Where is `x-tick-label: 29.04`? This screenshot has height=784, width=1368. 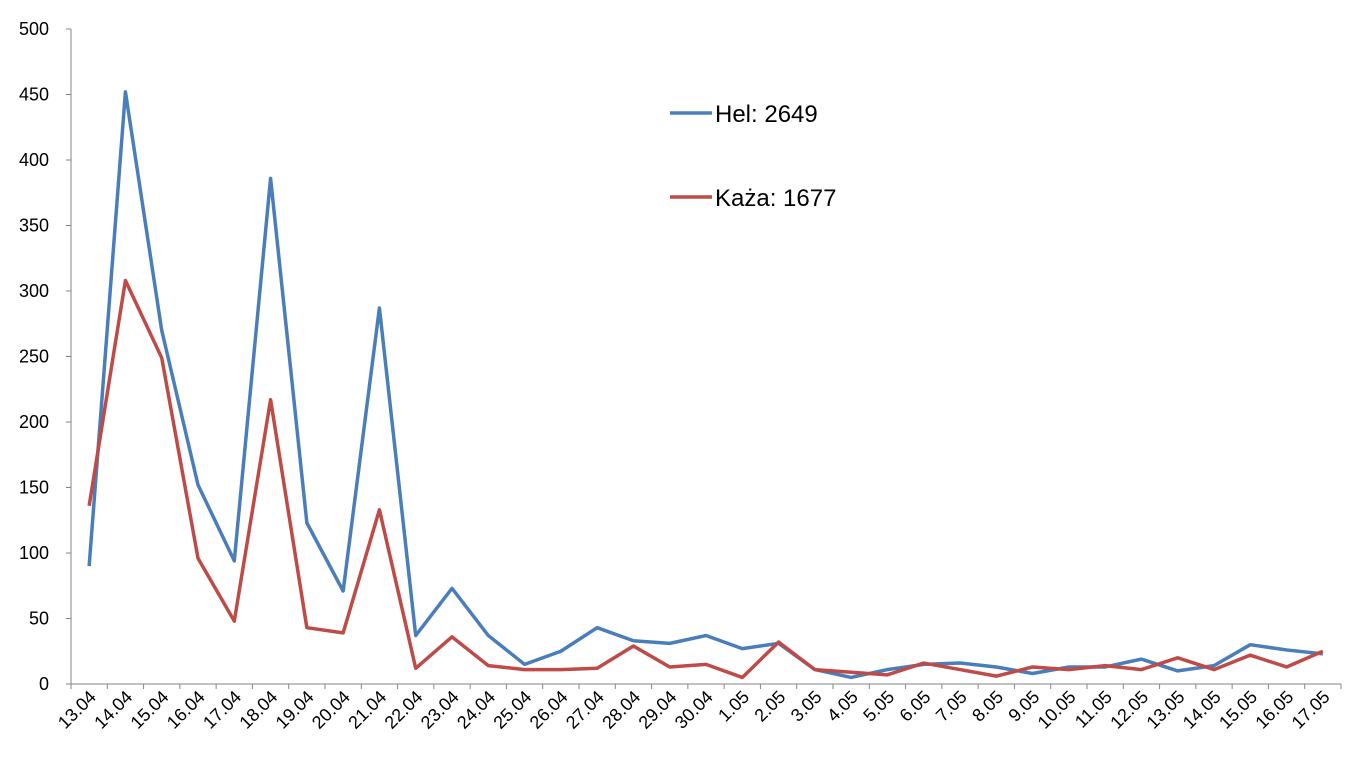 x-tick-label: 29.04 is located at coordinates (658, 710).